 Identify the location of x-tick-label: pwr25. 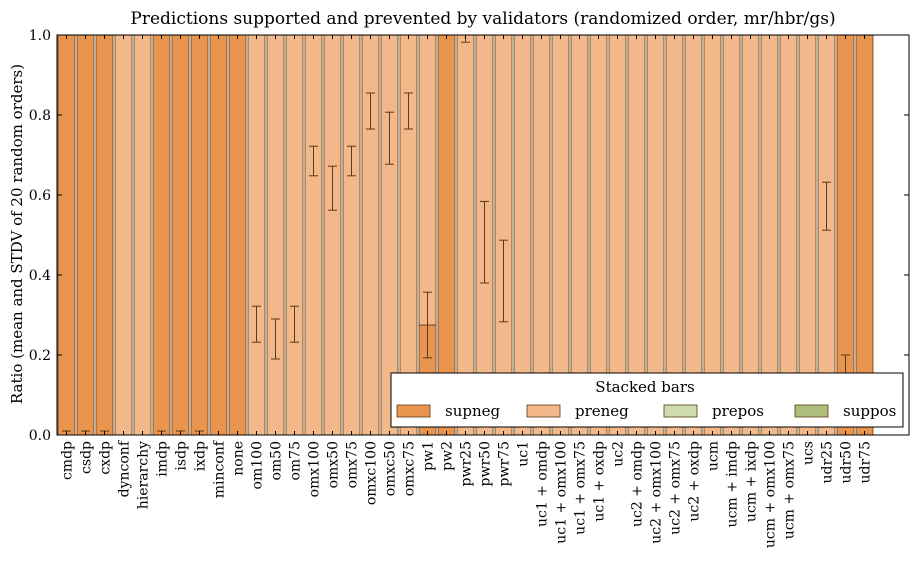
(467, 463).